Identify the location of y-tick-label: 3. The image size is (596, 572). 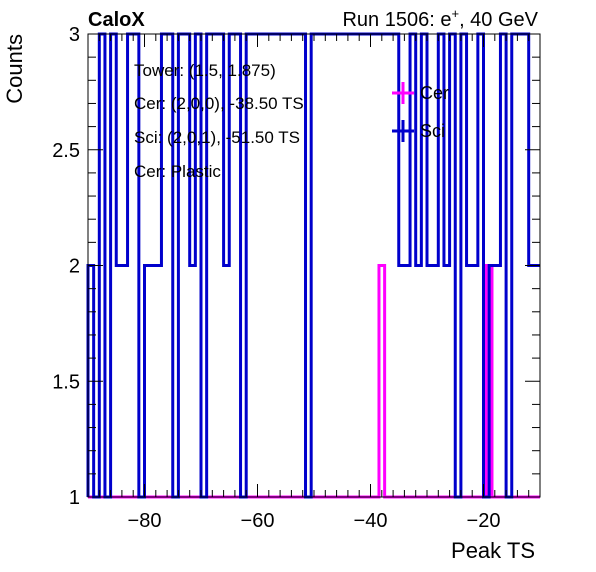
(74, 35).